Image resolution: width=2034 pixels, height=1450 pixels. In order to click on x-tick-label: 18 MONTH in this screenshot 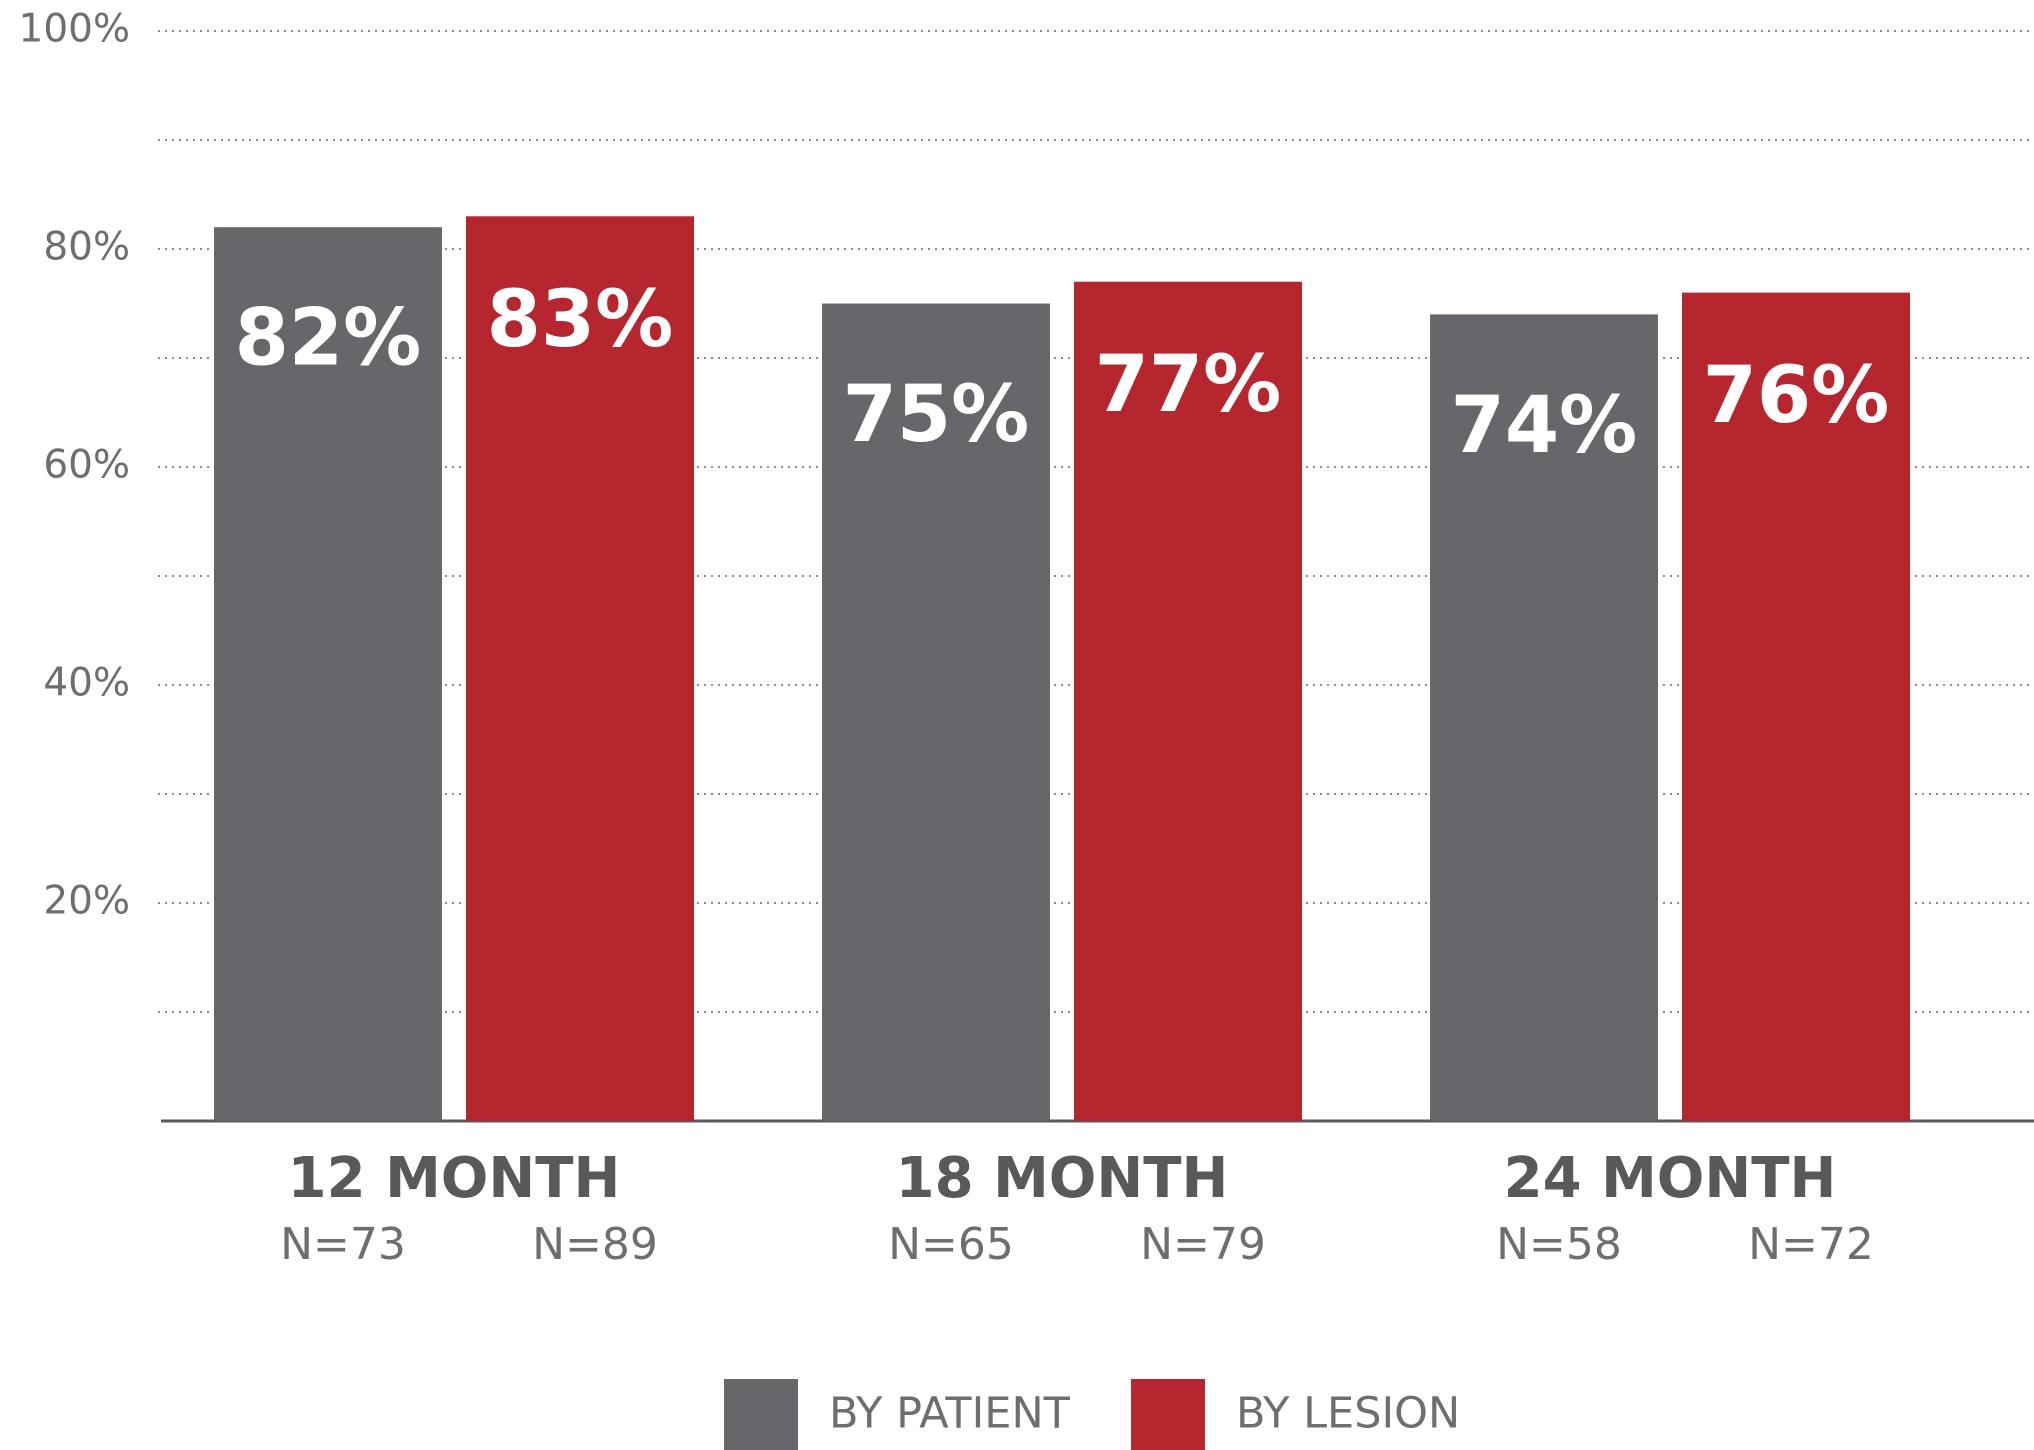, I will do `click(1062, 1178)`.